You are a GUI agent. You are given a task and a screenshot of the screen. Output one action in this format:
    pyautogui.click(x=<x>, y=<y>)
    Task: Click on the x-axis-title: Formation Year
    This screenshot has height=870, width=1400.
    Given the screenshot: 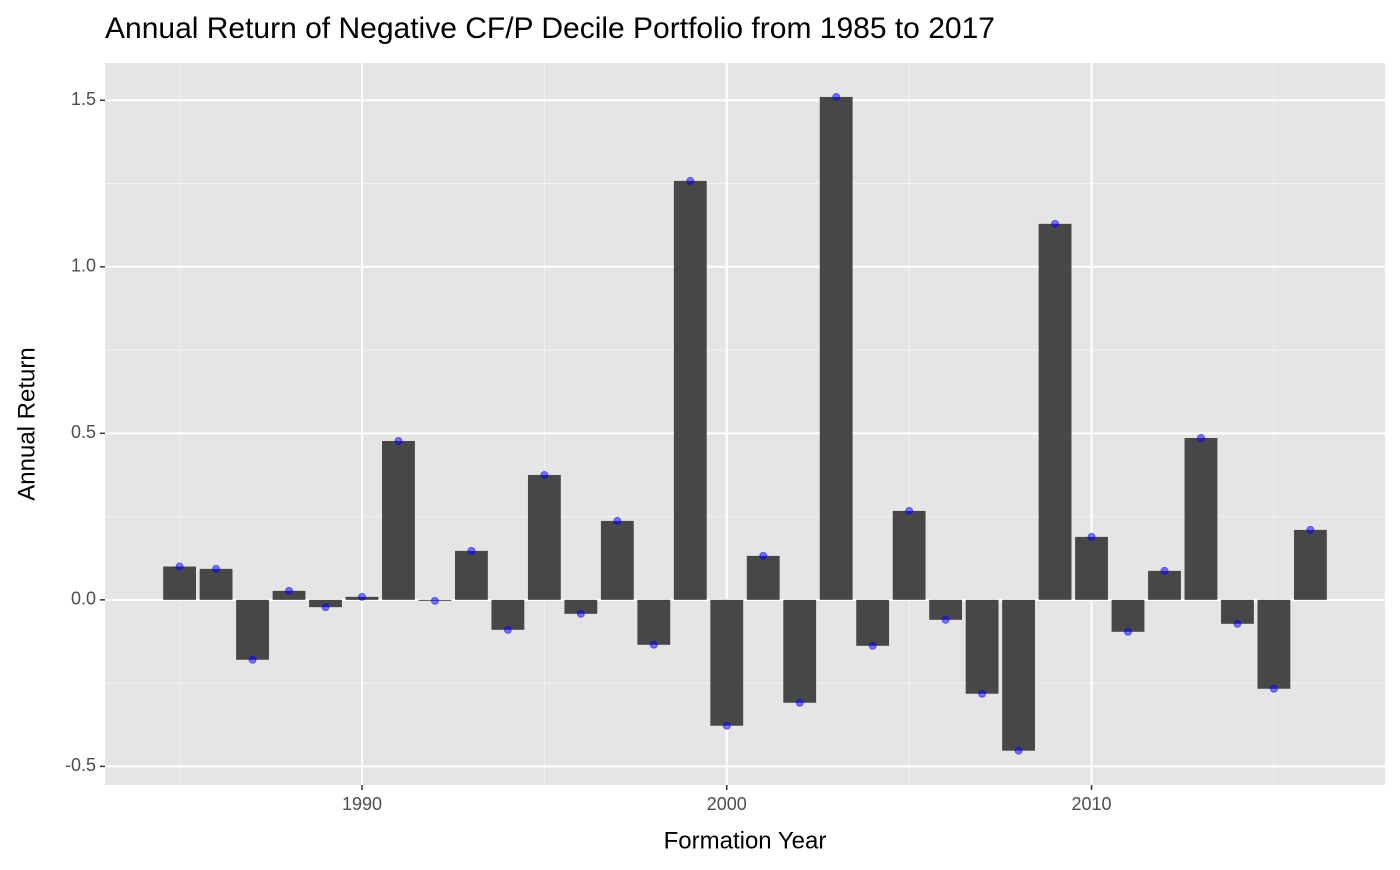 What is the action you would take?
    pyautogui.click(x=745, y=840)
    